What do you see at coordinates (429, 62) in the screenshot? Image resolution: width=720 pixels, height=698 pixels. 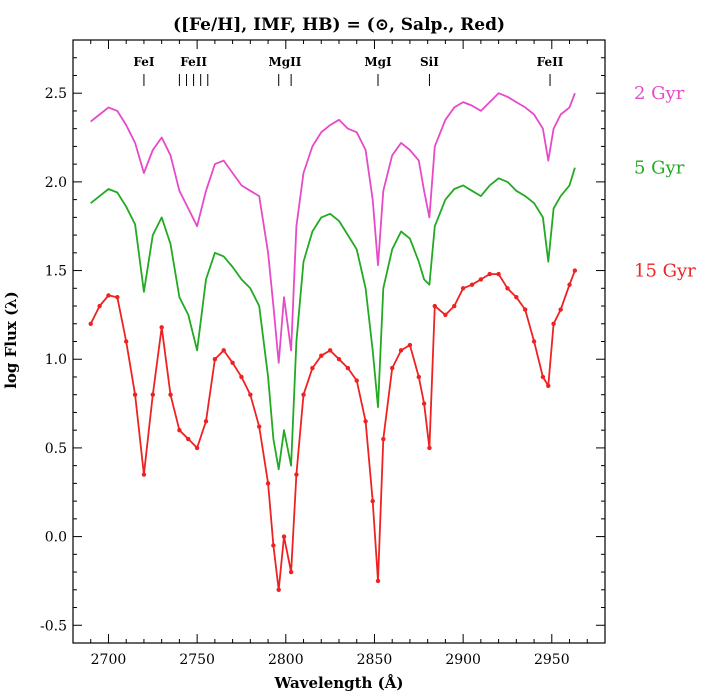 I see `line-marker-label: SiI` at bounding box center [429, 62].